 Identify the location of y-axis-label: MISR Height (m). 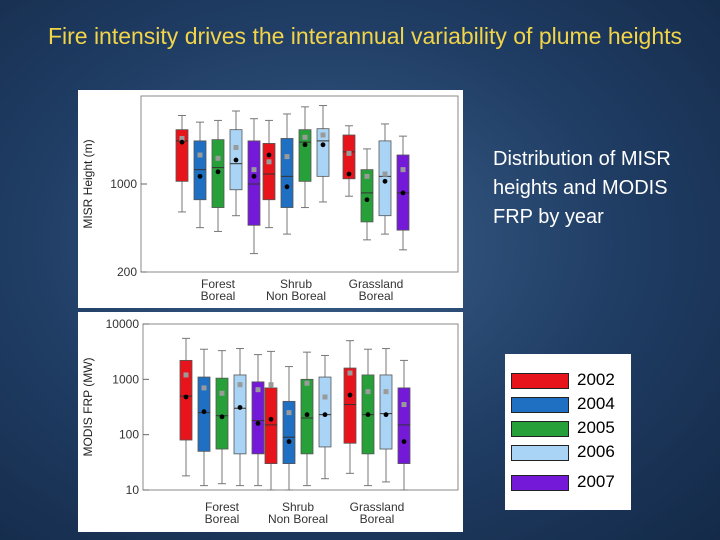
(88, 183).